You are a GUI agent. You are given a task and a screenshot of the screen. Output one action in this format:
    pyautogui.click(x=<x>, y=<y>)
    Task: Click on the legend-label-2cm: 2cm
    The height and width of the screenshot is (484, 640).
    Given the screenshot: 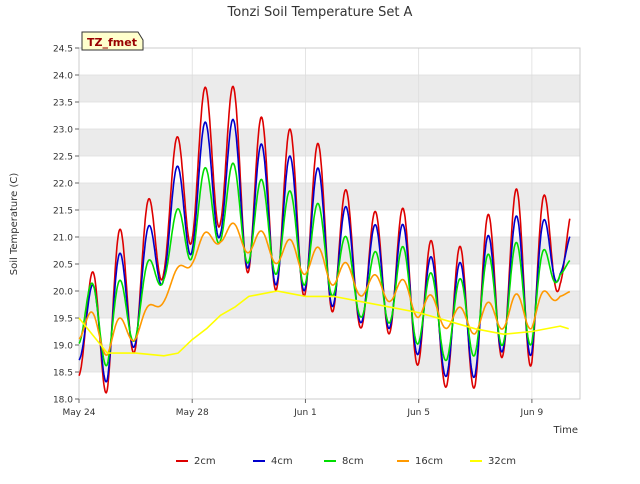 What is the action you would take?
    pyautogui.click(x=205, y=461)
    